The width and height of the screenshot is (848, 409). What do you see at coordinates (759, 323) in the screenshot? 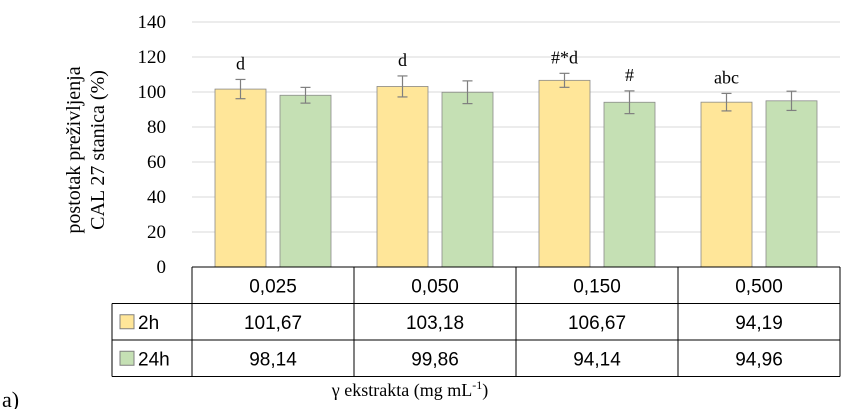
I see `data-label: 94,19` at bounding box center [759, 323].